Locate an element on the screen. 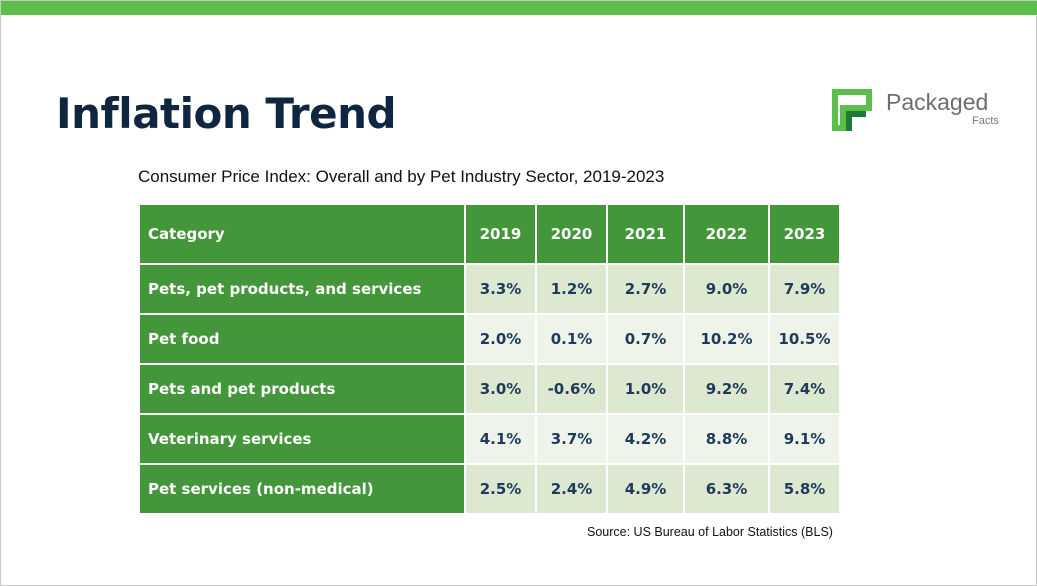 This screenshot has width=1037, height=586. row-value: 3.0% is located at coordinates (500, 389).